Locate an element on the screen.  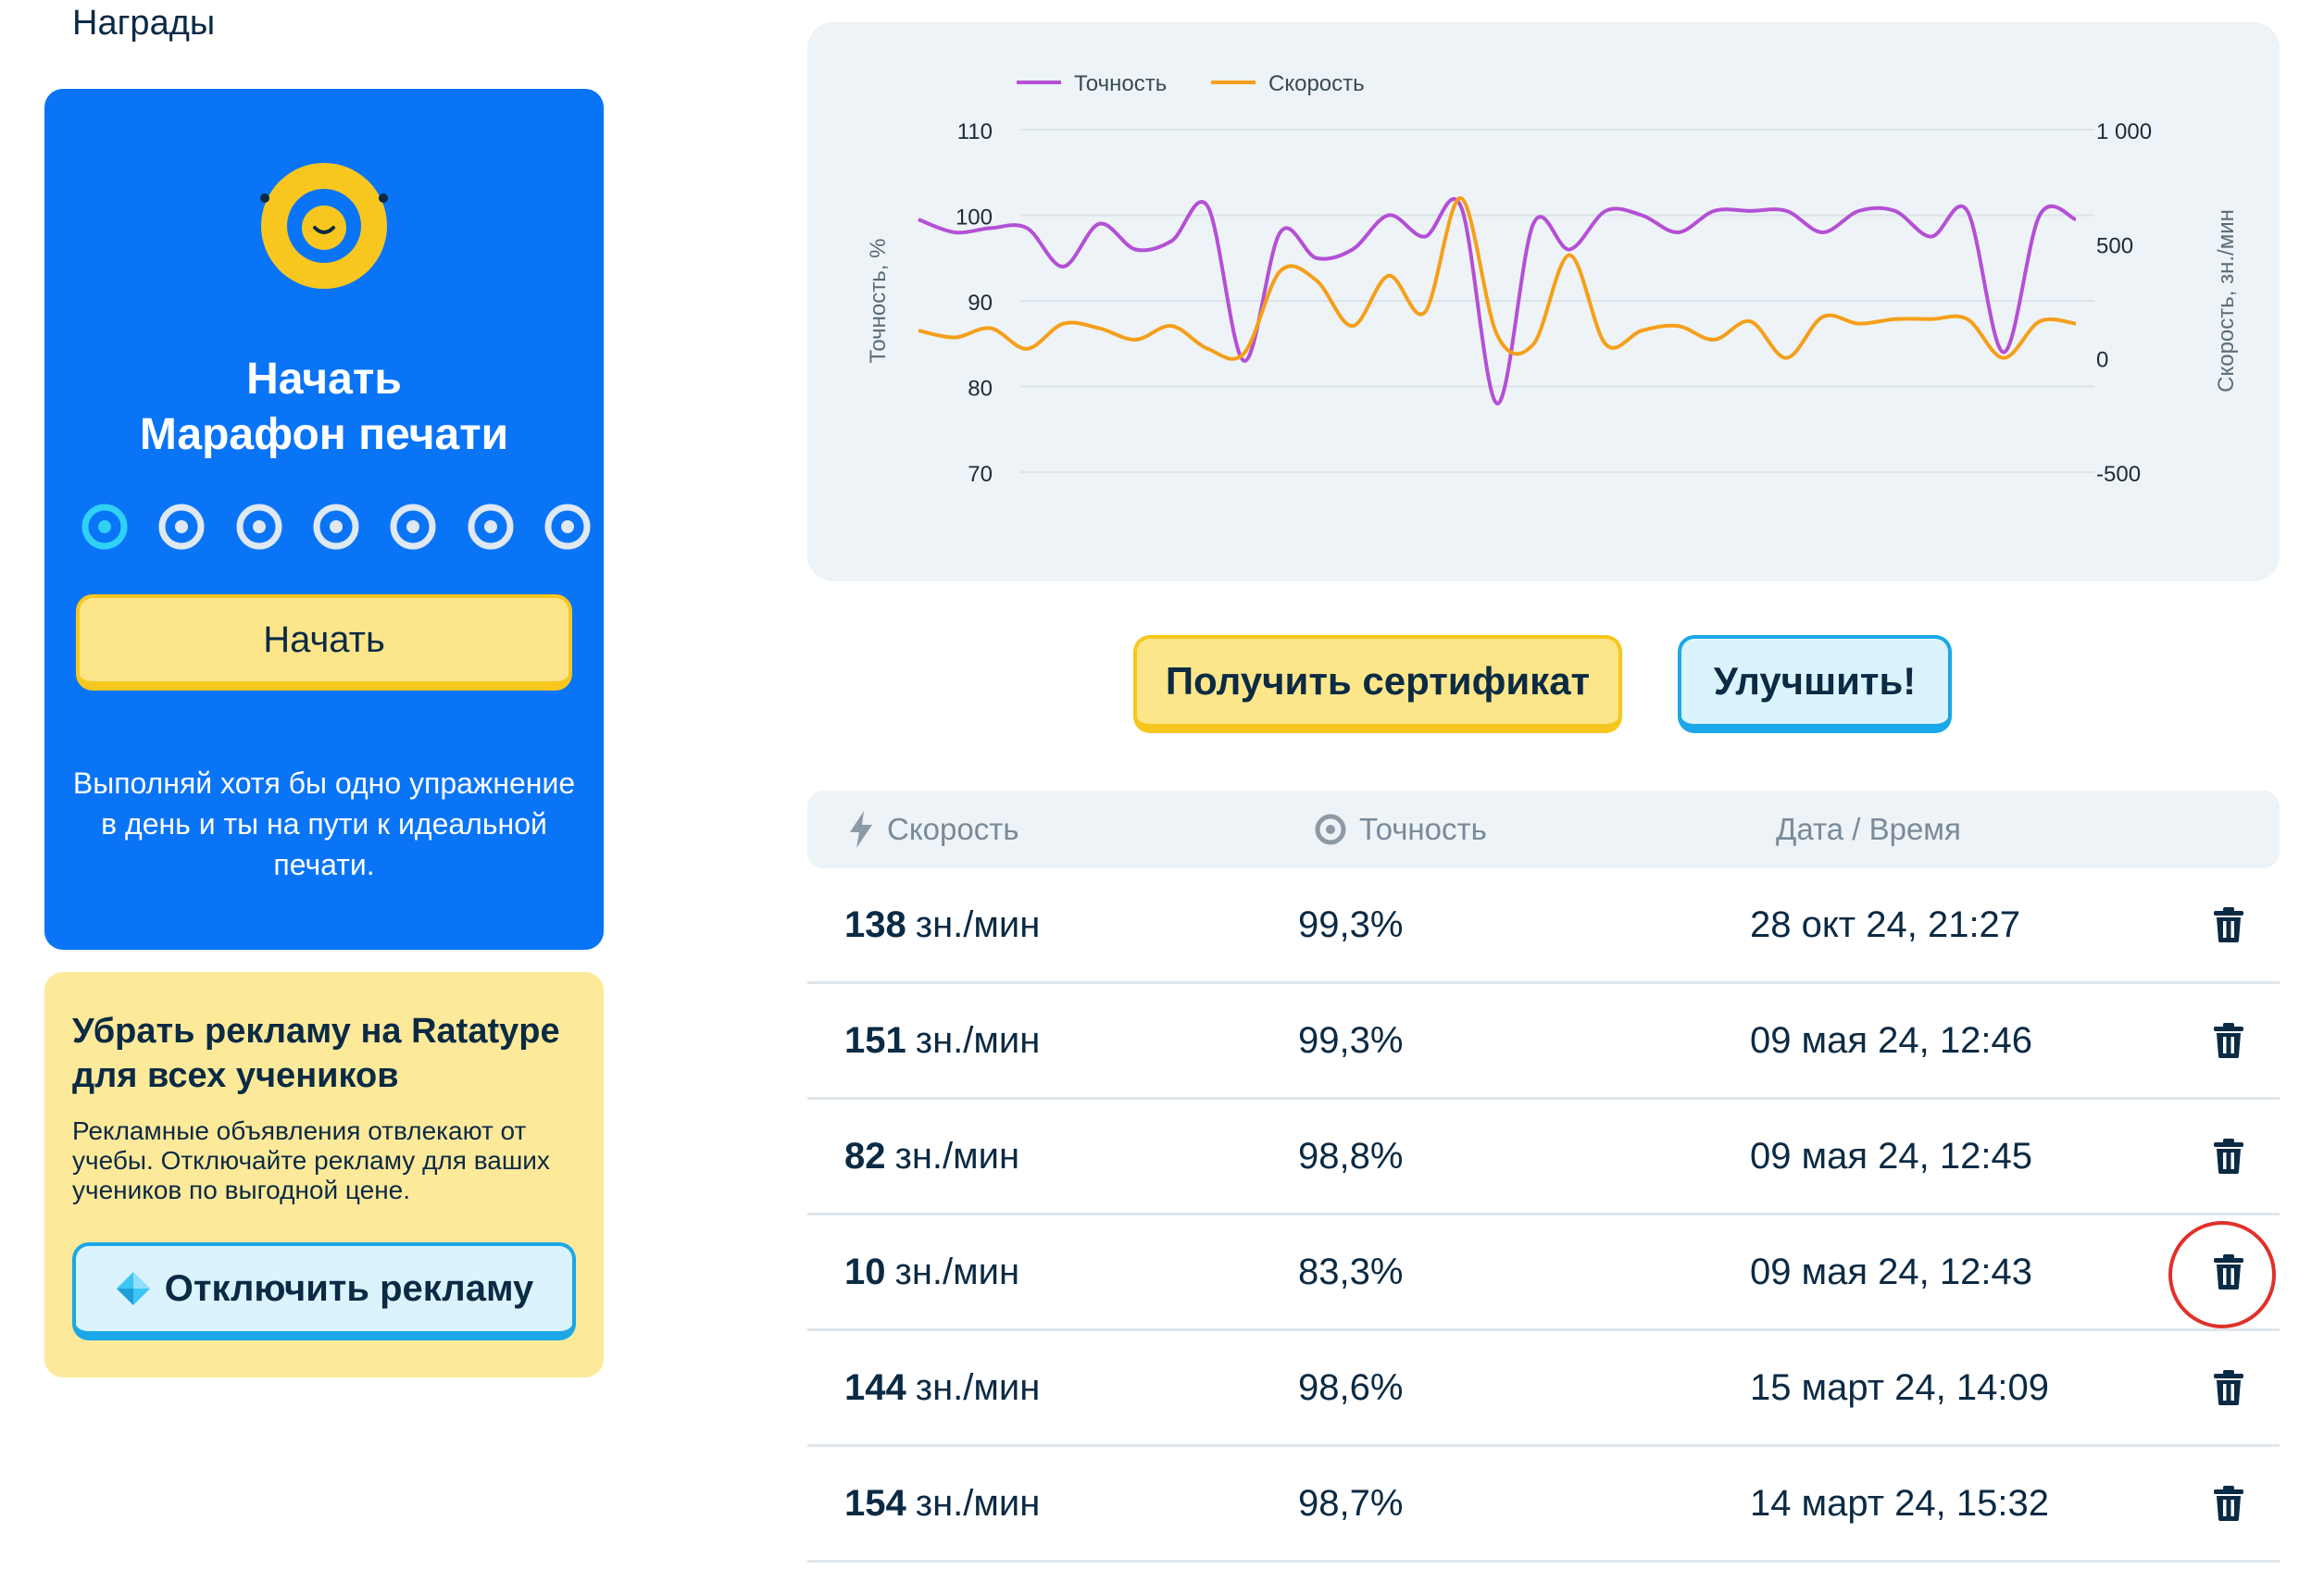
marathon-day-progress is located at coordinates (336, 528).